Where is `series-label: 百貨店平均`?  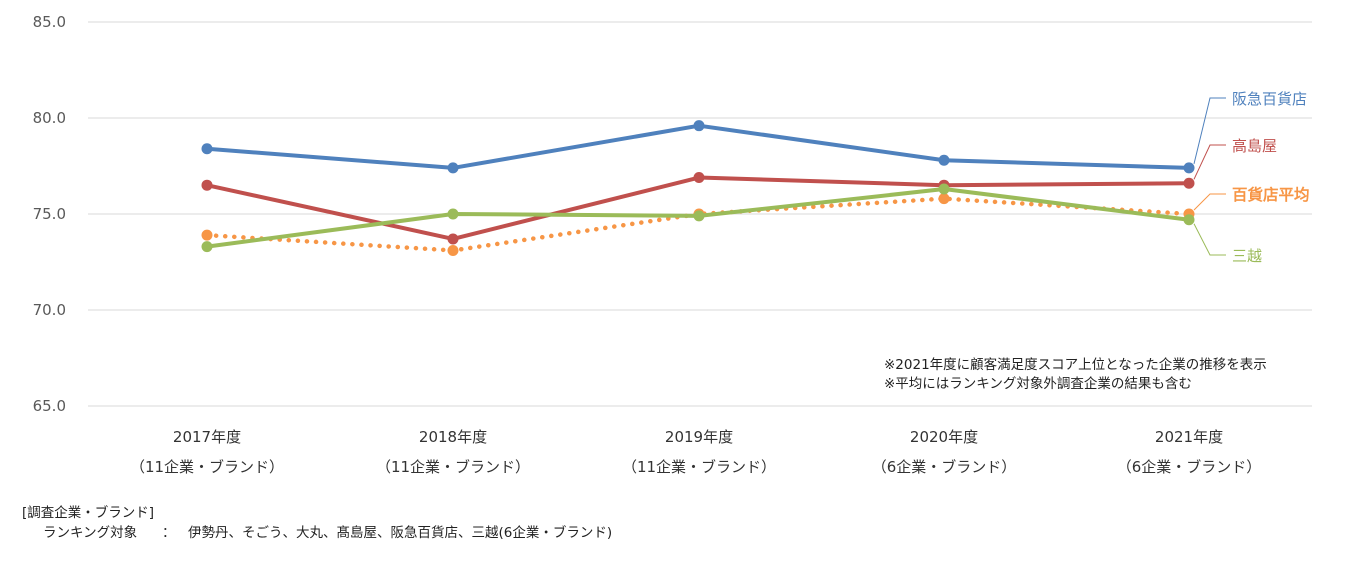 series-label: 百貨店平均 is located at coordinates (1271, 194).